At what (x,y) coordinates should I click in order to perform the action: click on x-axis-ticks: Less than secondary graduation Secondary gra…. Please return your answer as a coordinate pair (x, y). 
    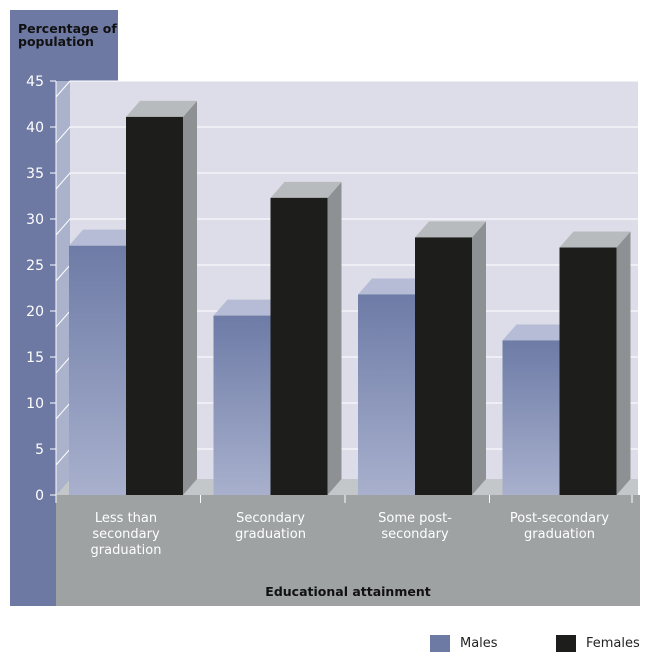
    Looking at the image, I should click on (344, 526).